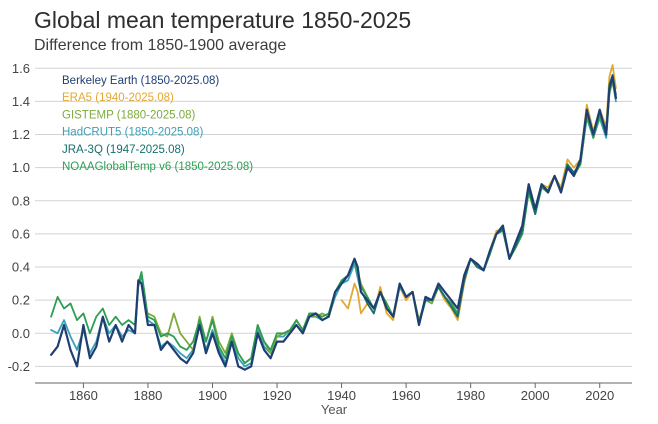 The width and height of the screenshot is (658, 424). What do you see at coordinates (21, 300) in the screenshot?
I see `y-tick-label: 0.2` at bounding box center [21, 300].